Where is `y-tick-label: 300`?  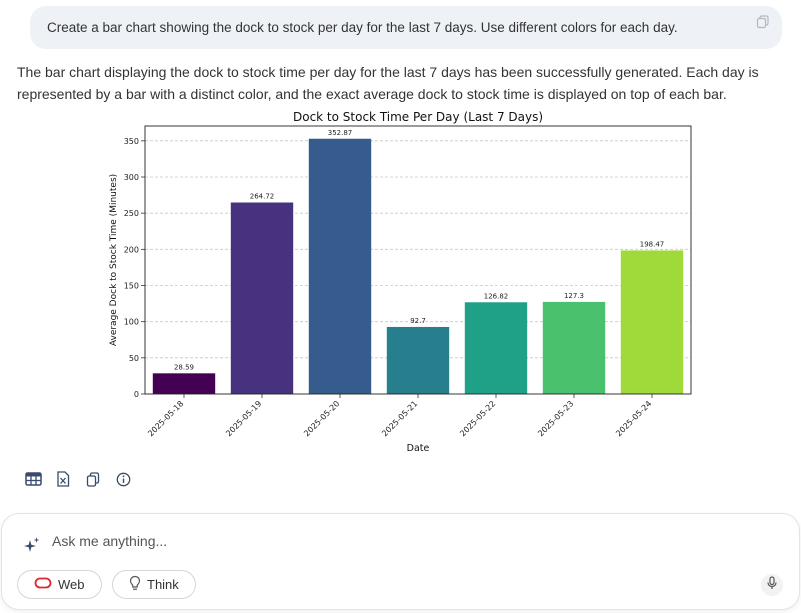
y-tick-label: 300 is located at coordinates (131, 177).